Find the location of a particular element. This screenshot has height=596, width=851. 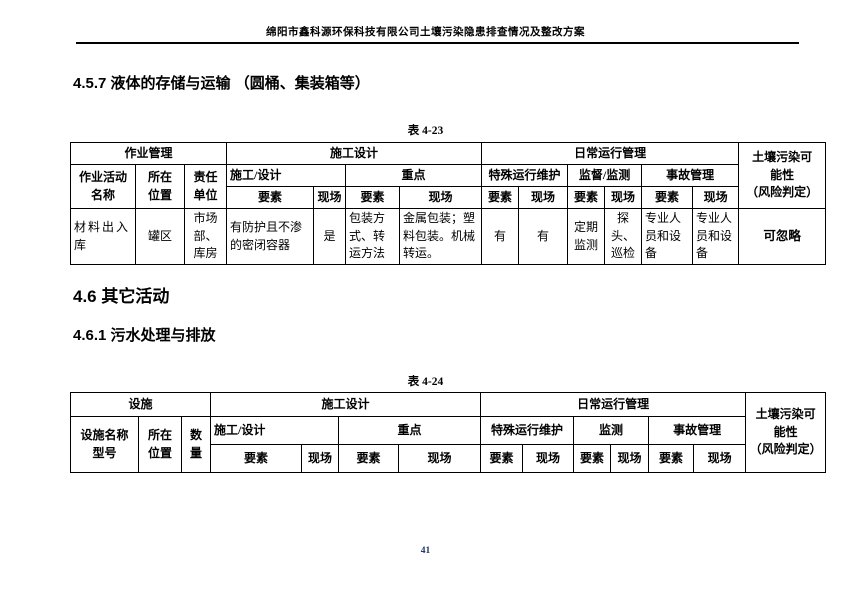

t23-cell-design-factor: 有防护且不渗的密闭容器 is located at coordinates (270, 236).